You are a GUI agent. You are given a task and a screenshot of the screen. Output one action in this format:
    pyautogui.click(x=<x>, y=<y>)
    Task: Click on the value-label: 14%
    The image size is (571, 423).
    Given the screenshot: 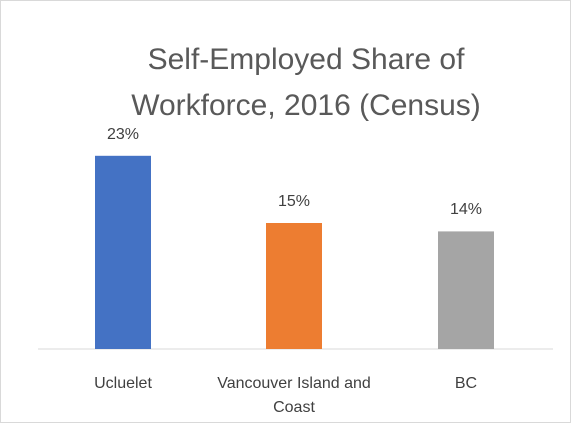 What is the action you would take?
    pyautogui.click(x=466, y=210)
    